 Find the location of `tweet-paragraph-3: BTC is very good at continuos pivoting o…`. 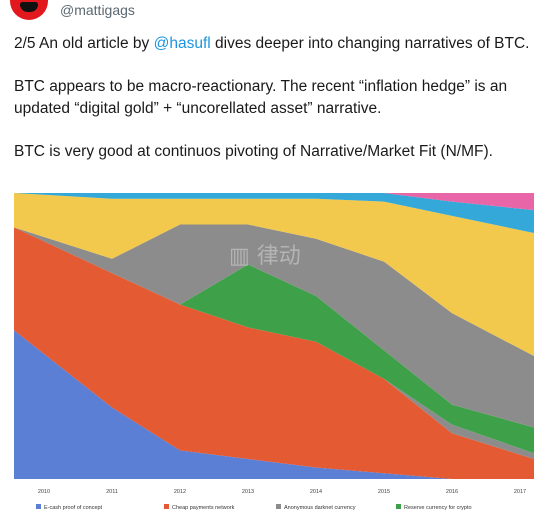

tweet-paragraph-3: BTC is very good at continuos pivoting o… is located at coordinates (253, 151).